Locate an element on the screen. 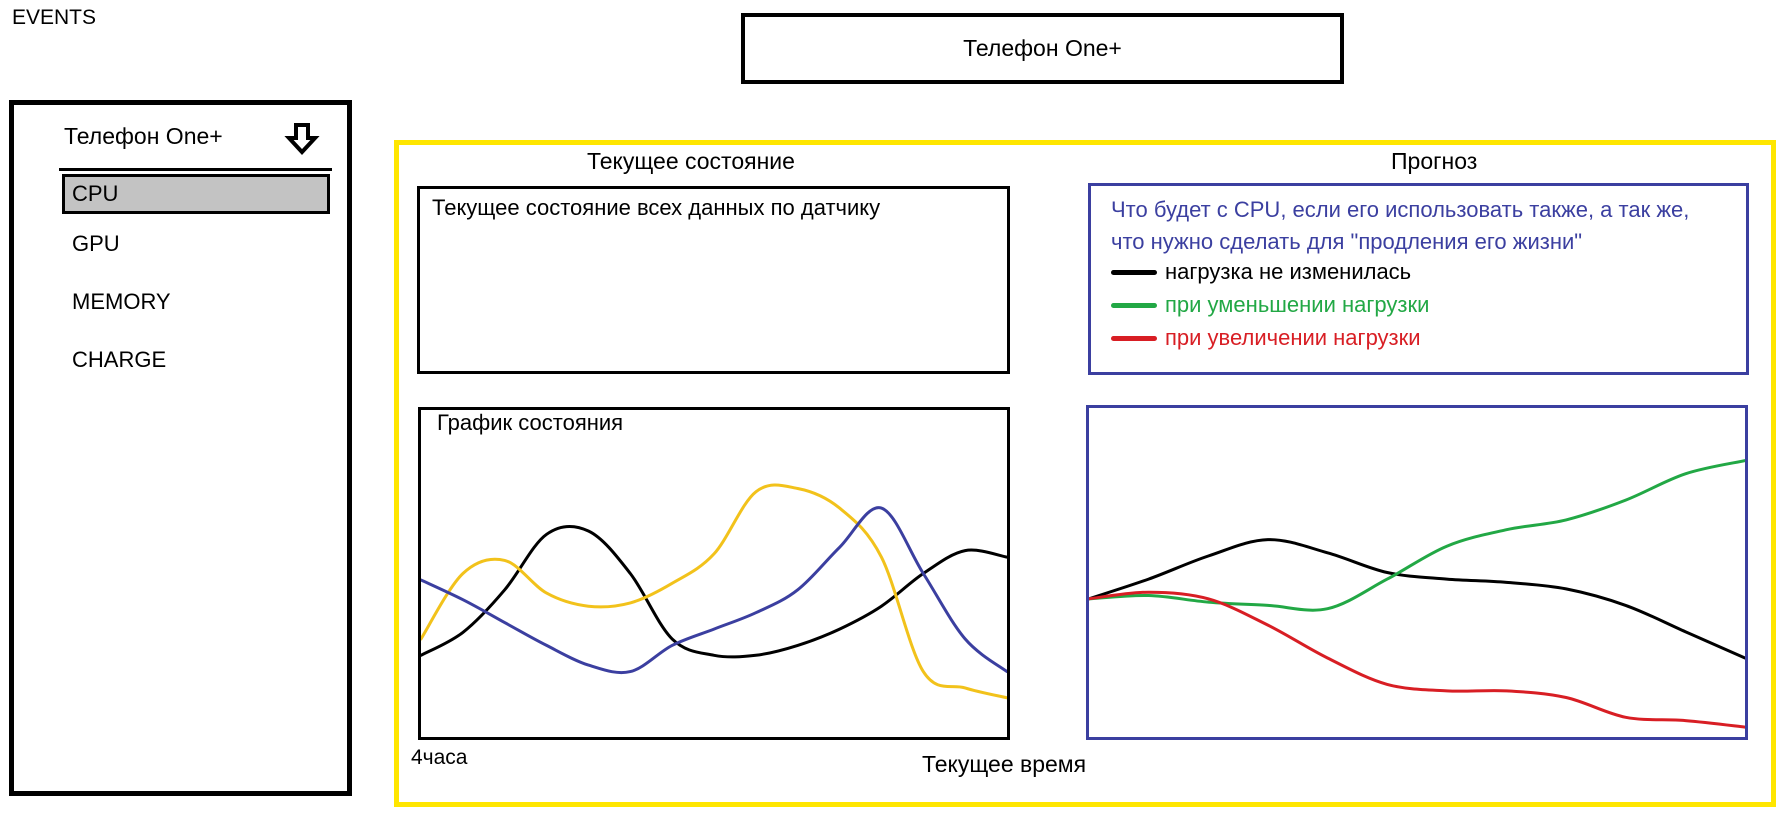 The height and width of the screenshot is (819, 1780). device-select-underline is located at coordinates (195, 169).